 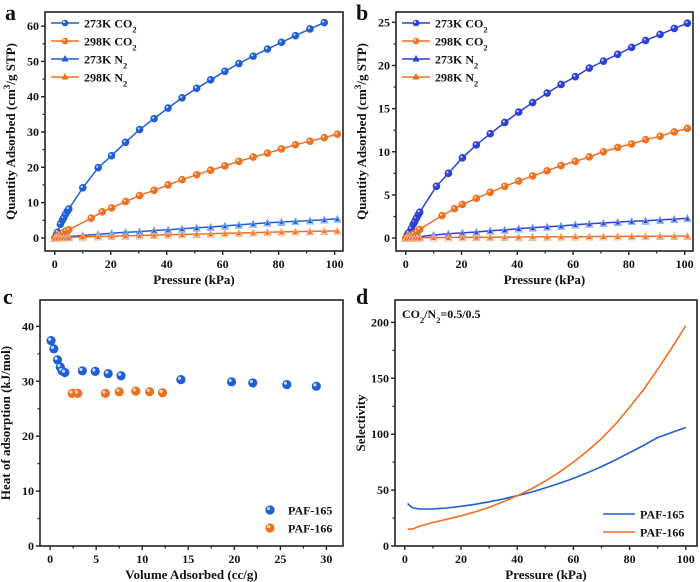 What do you see at coordinates (361, 131) in the screenshot?
I see `y-axis-label: Quantity Adsorbed (cm3/g STP)` at bounding box center [361, 131].